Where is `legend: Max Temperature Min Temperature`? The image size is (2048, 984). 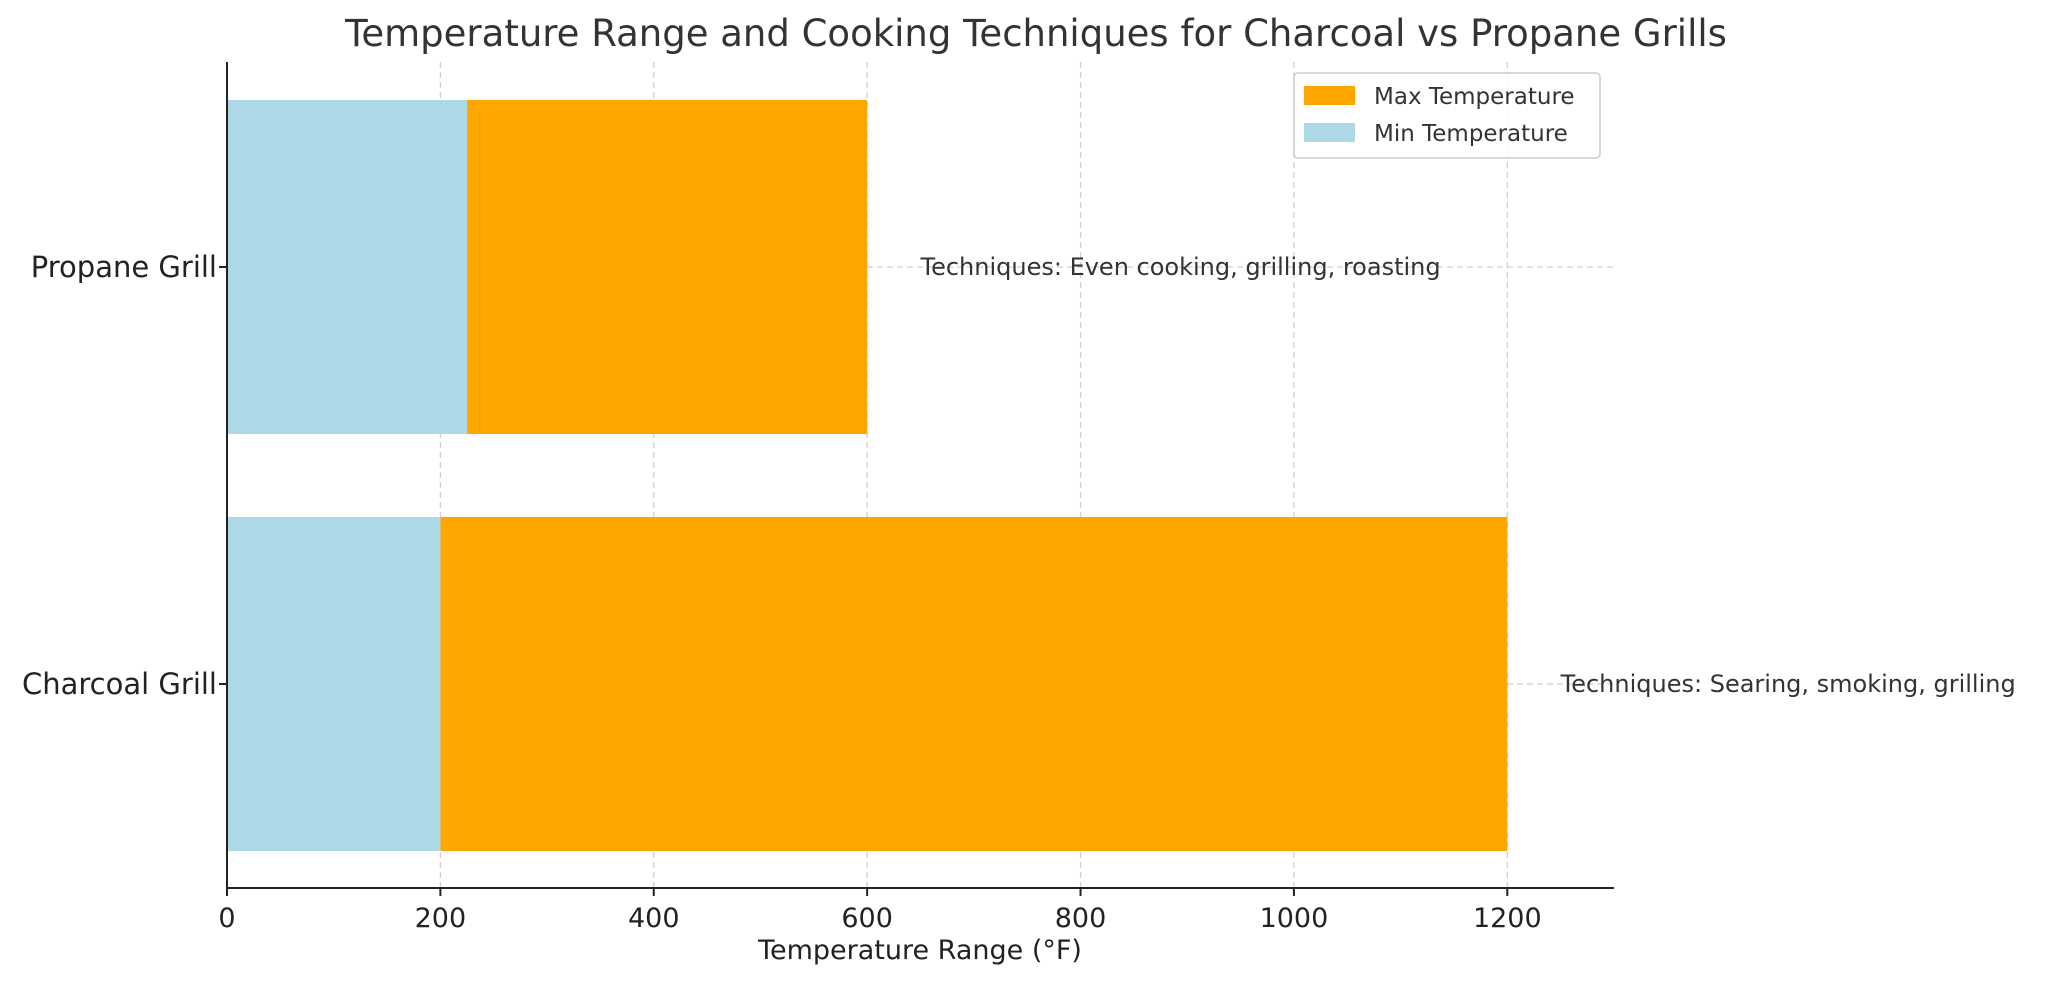
legend: Max Temperature Min Temperature is located at coordinates (1447, 115).